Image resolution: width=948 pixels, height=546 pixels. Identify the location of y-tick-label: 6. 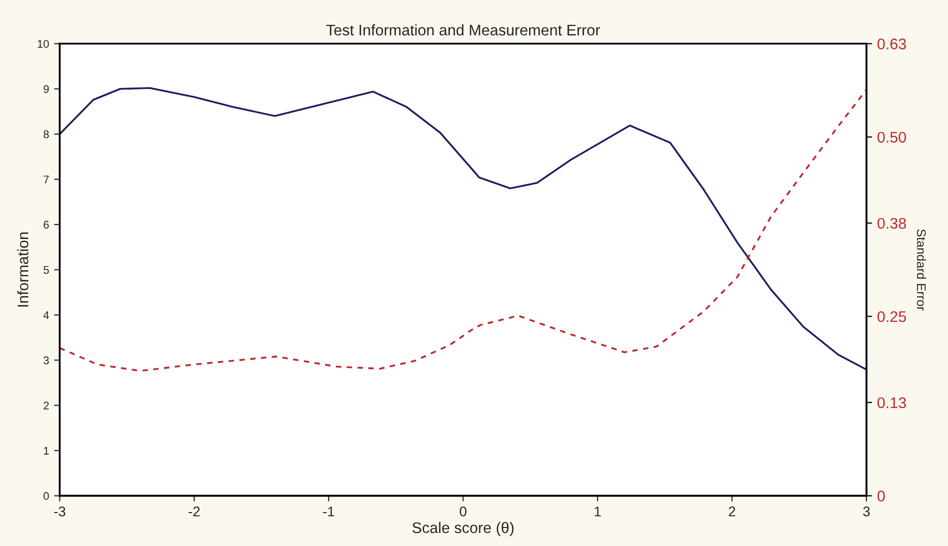
(46, 224).